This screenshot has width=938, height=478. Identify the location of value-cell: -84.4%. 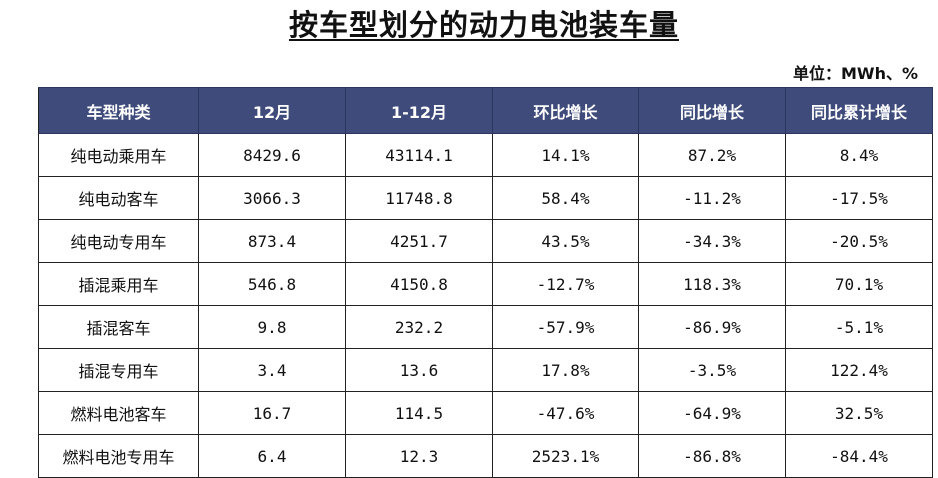
(859, 456).